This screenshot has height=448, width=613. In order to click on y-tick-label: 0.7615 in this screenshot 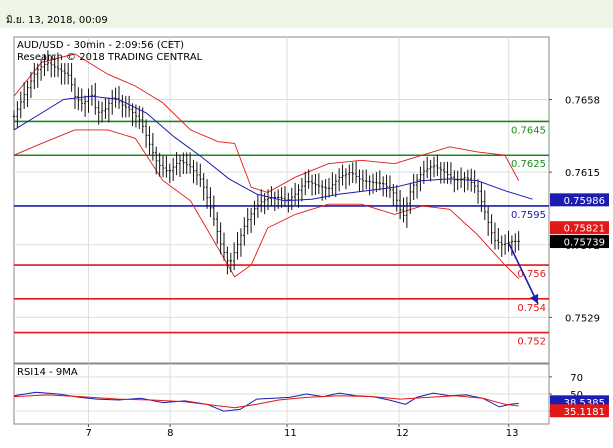, I will do `click(582, 173)`.